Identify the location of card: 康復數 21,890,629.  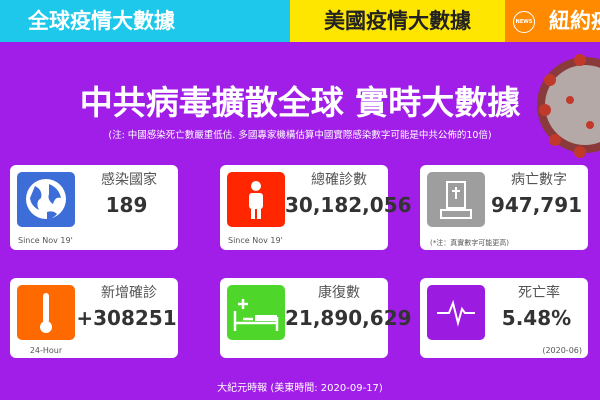
(316, 318).